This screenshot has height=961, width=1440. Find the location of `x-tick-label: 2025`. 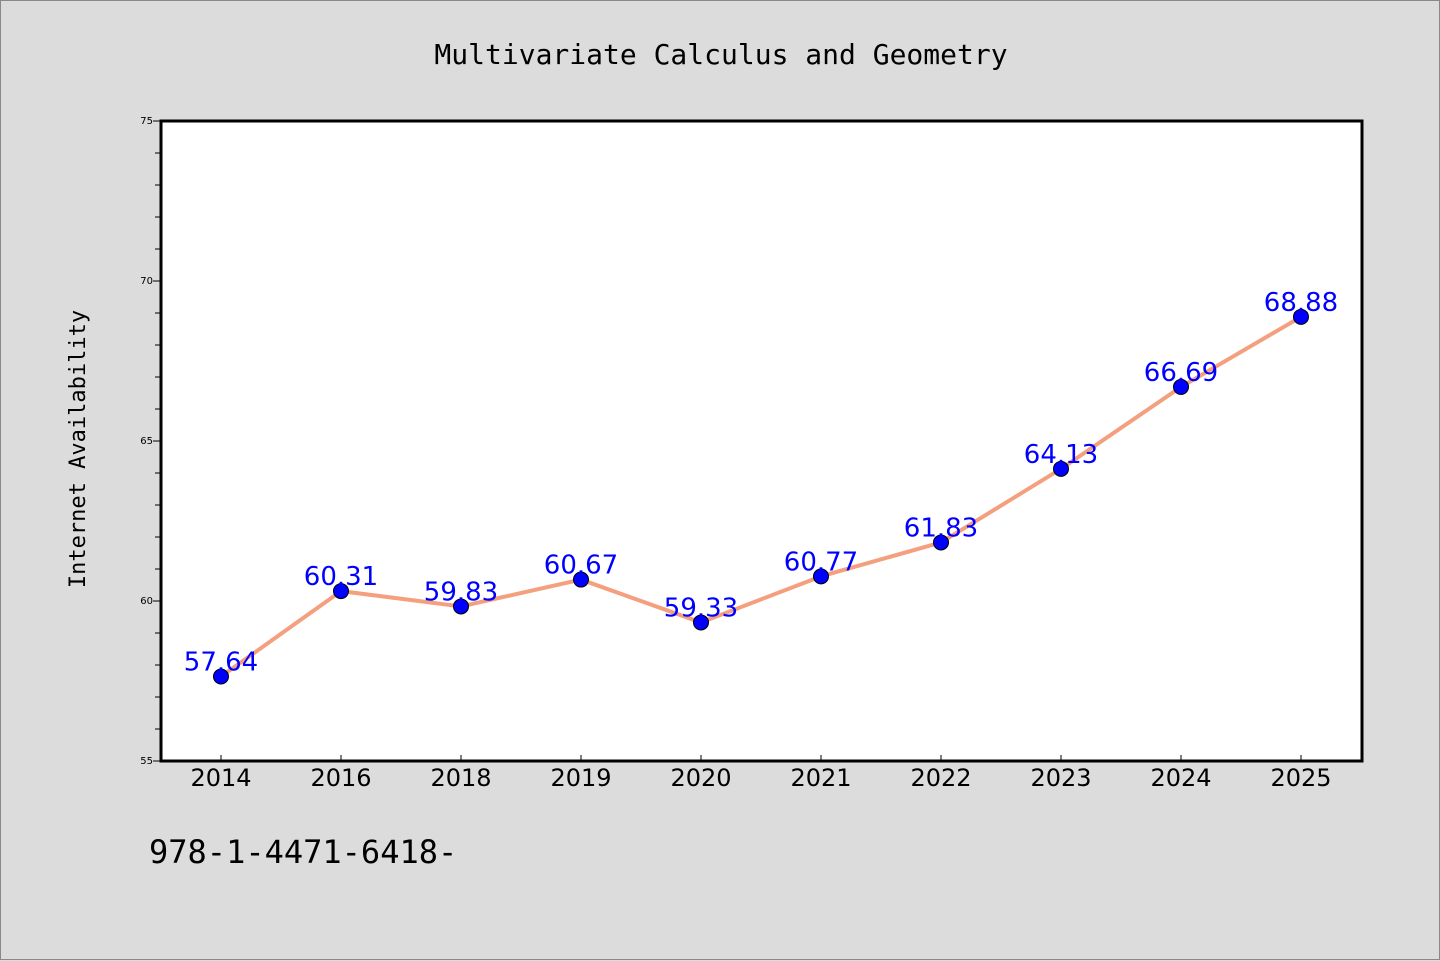

x-tick-label: 2025 is located at coordinates (1300, 778).